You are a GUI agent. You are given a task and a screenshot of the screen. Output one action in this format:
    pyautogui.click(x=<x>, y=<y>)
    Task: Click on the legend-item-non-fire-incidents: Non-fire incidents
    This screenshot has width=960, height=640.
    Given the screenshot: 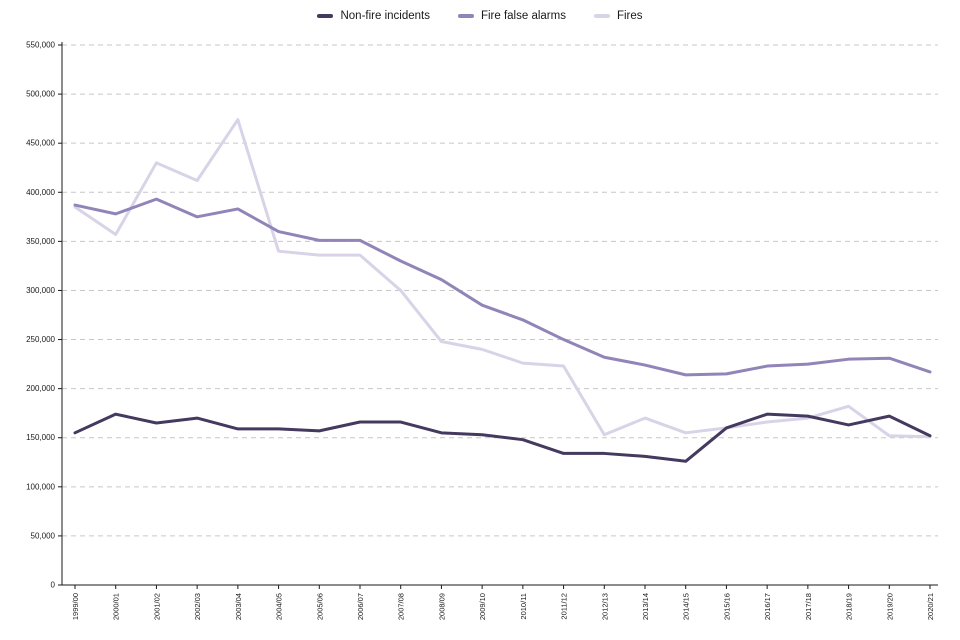 What is the action you would take?
    pyautogui.click(x=373, y=16)
    